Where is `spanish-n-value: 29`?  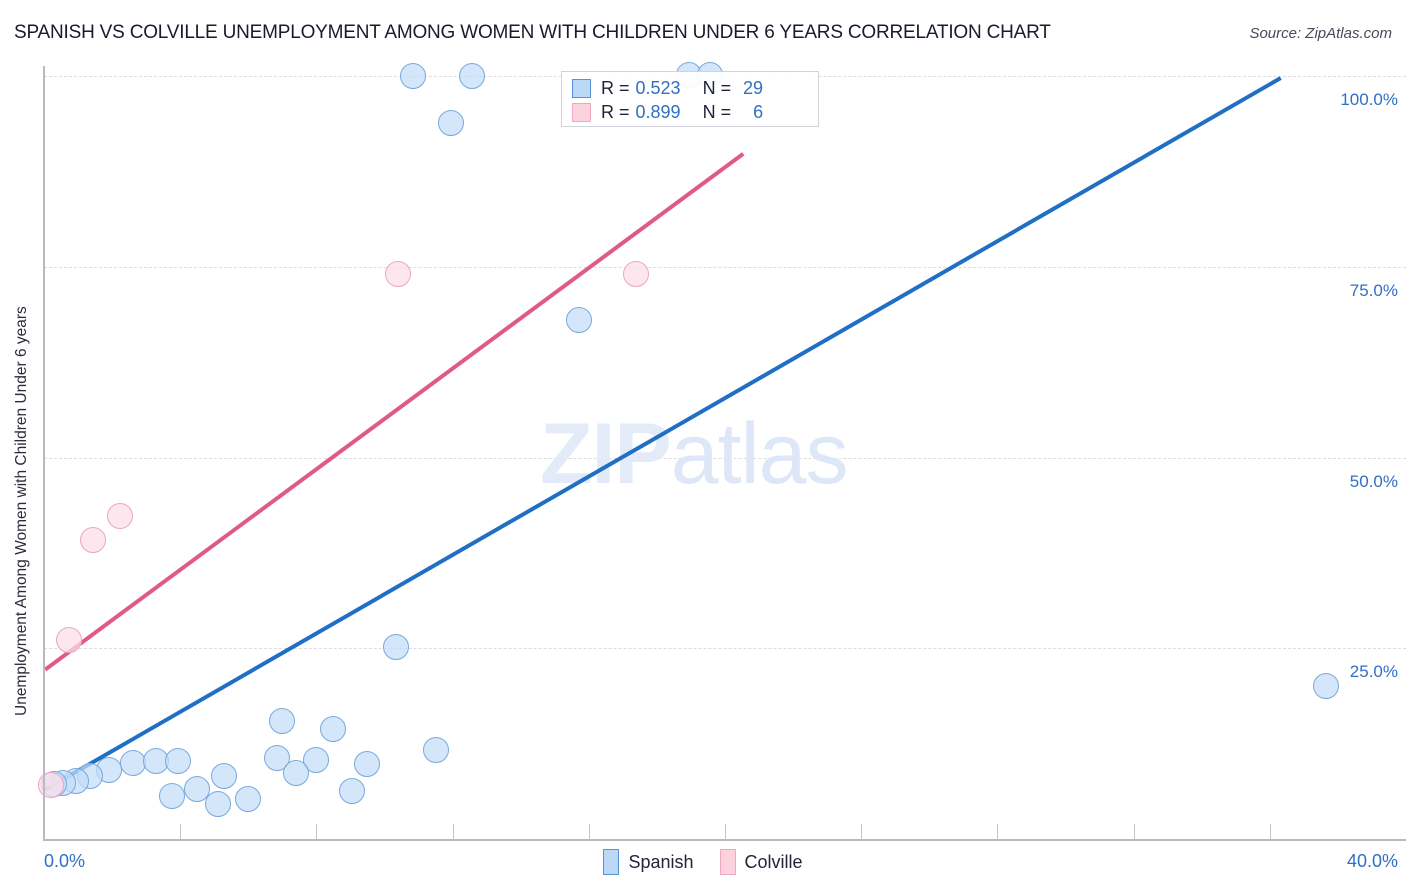 spanish-n-value: 29 is located at coordinates (753, 87).